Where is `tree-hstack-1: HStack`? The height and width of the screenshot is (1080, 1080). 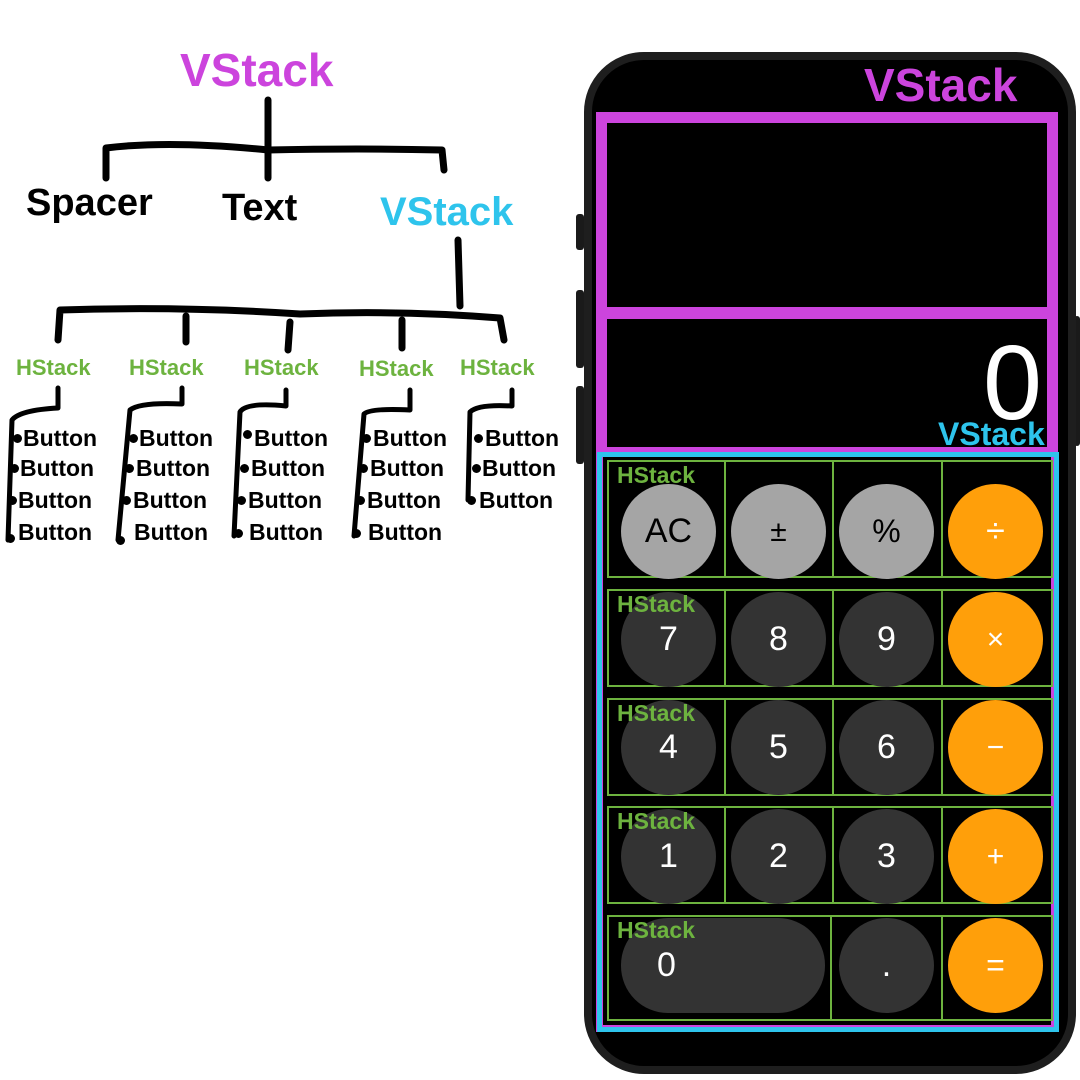 tree-hstack-1: HStack is located at coordinates (53, 367).